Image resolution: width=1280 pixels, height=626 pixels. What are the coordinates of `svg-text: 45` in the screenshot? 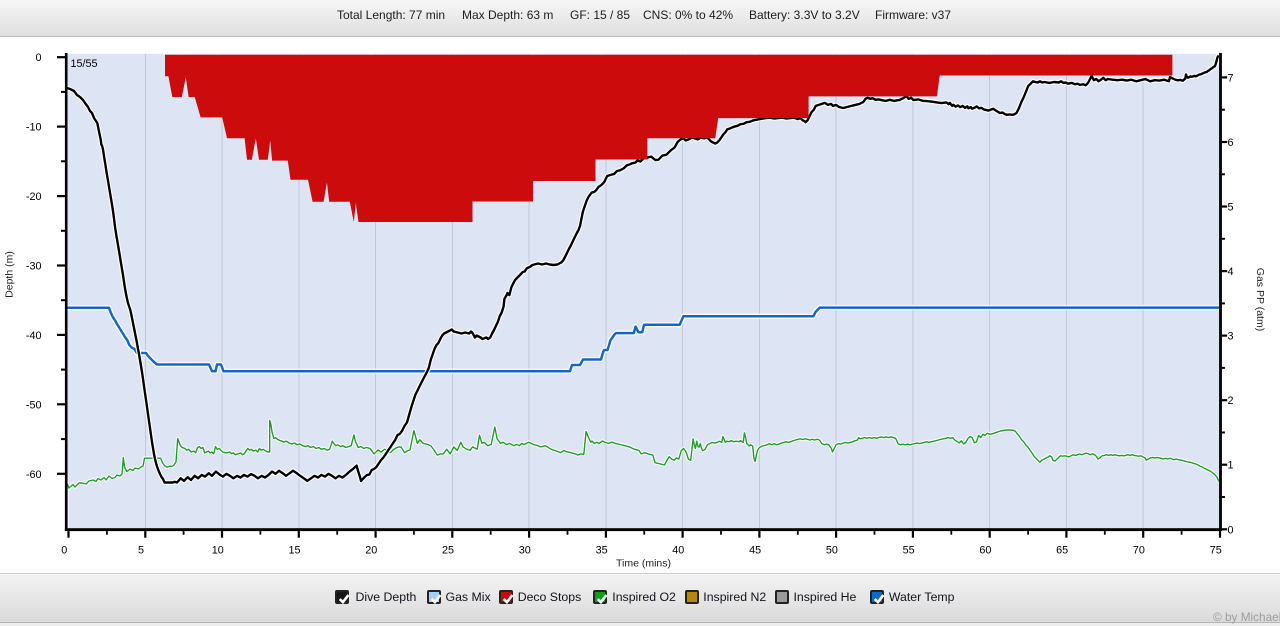 It's located at (755, 551).